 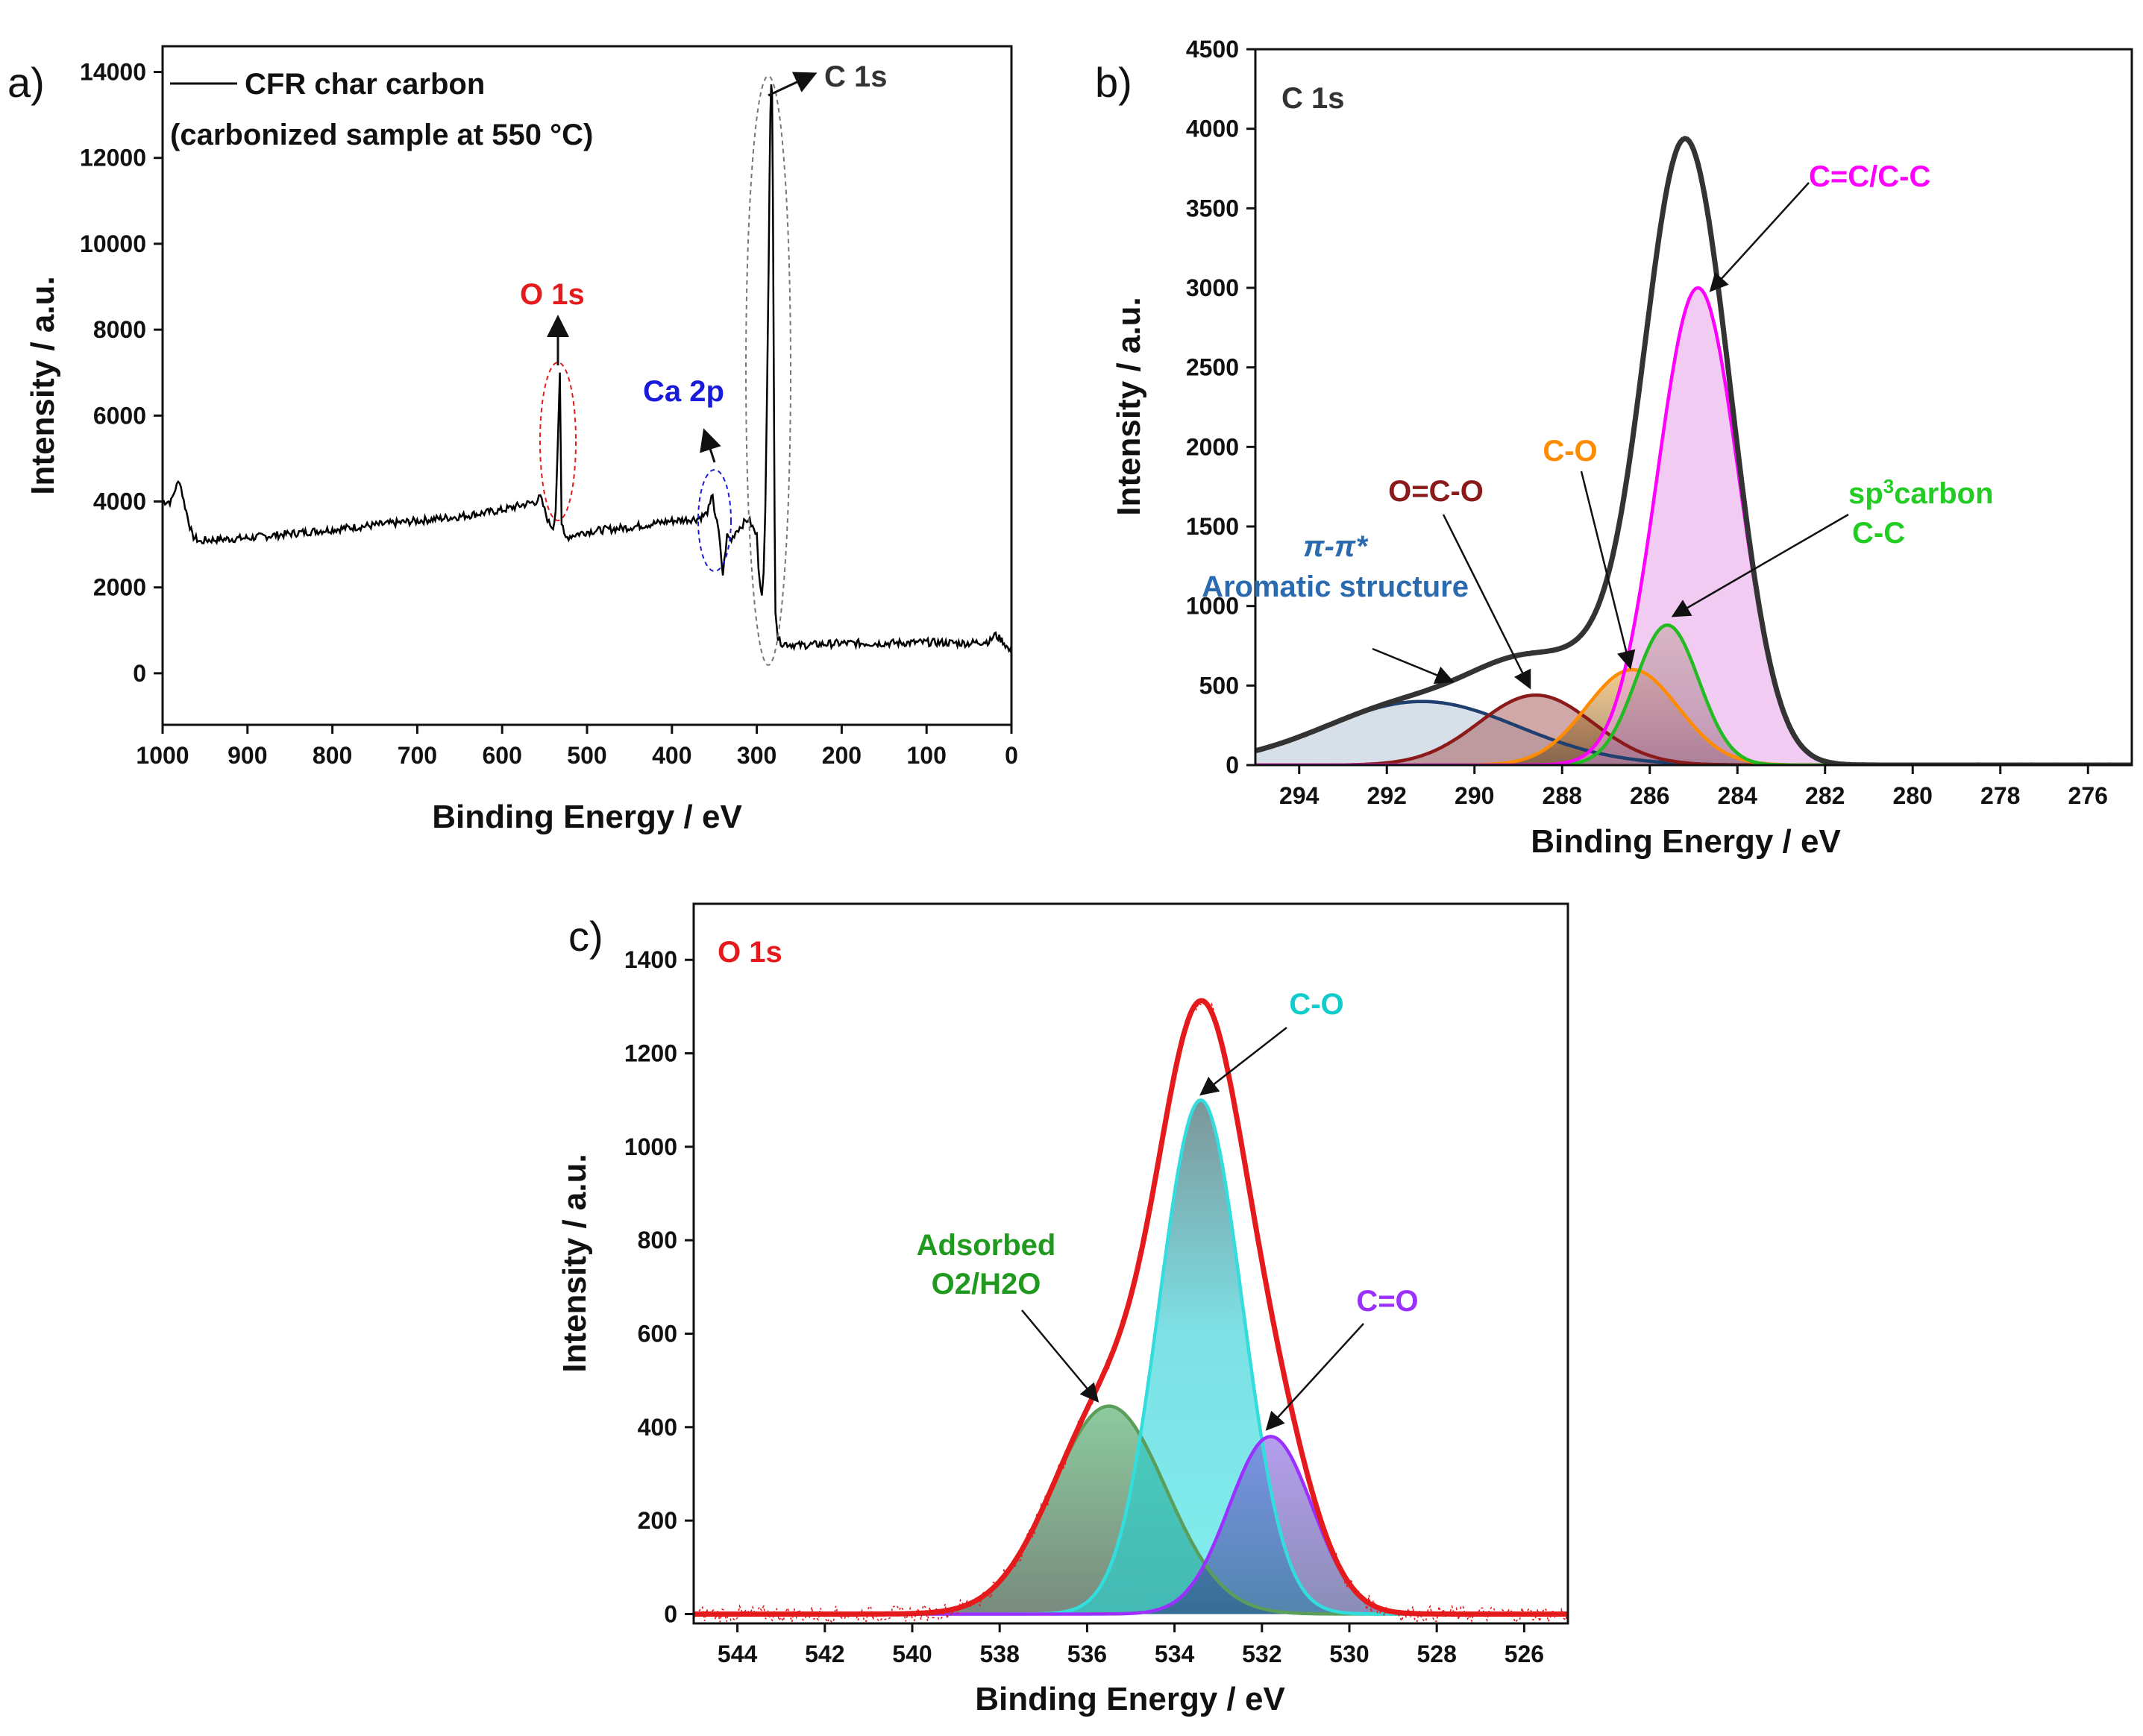 I want to click on panel-b-sp3-arrow, so click(x=1760, y=565).